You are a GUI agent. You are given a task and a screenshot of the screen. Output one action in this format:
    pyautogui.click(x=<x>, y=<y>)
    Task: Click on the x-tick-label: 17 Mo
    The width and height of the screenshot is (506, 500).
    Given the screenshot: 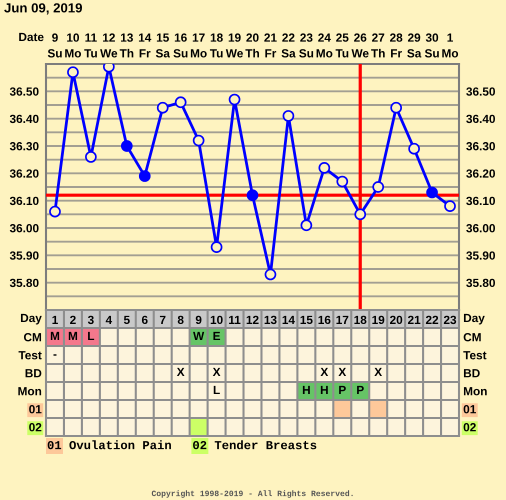 What is the action you would take?
    pyautogui.click(x=198, y=46)
    